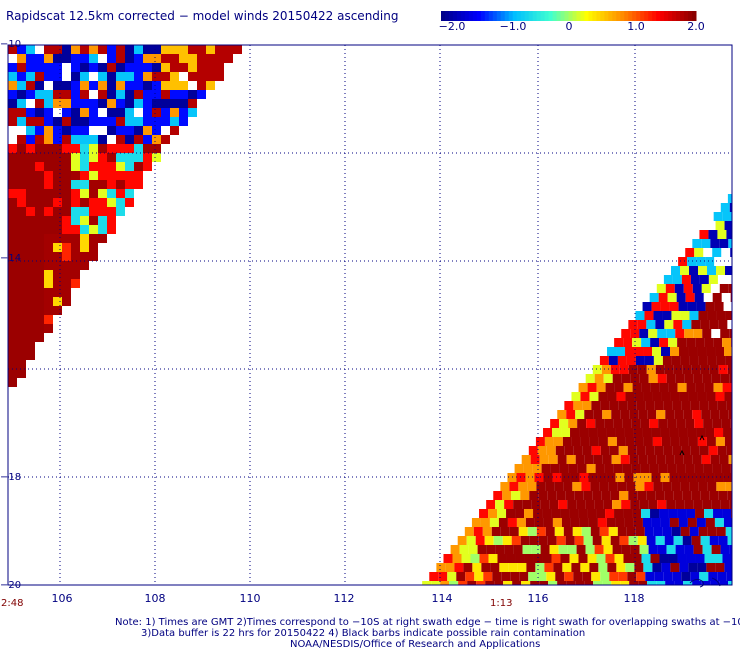 This screenshot has height=650, width=740. Describe the element at coordinates (11, 477) in the screenshot. I see `lat-label-18: −18` at that location.